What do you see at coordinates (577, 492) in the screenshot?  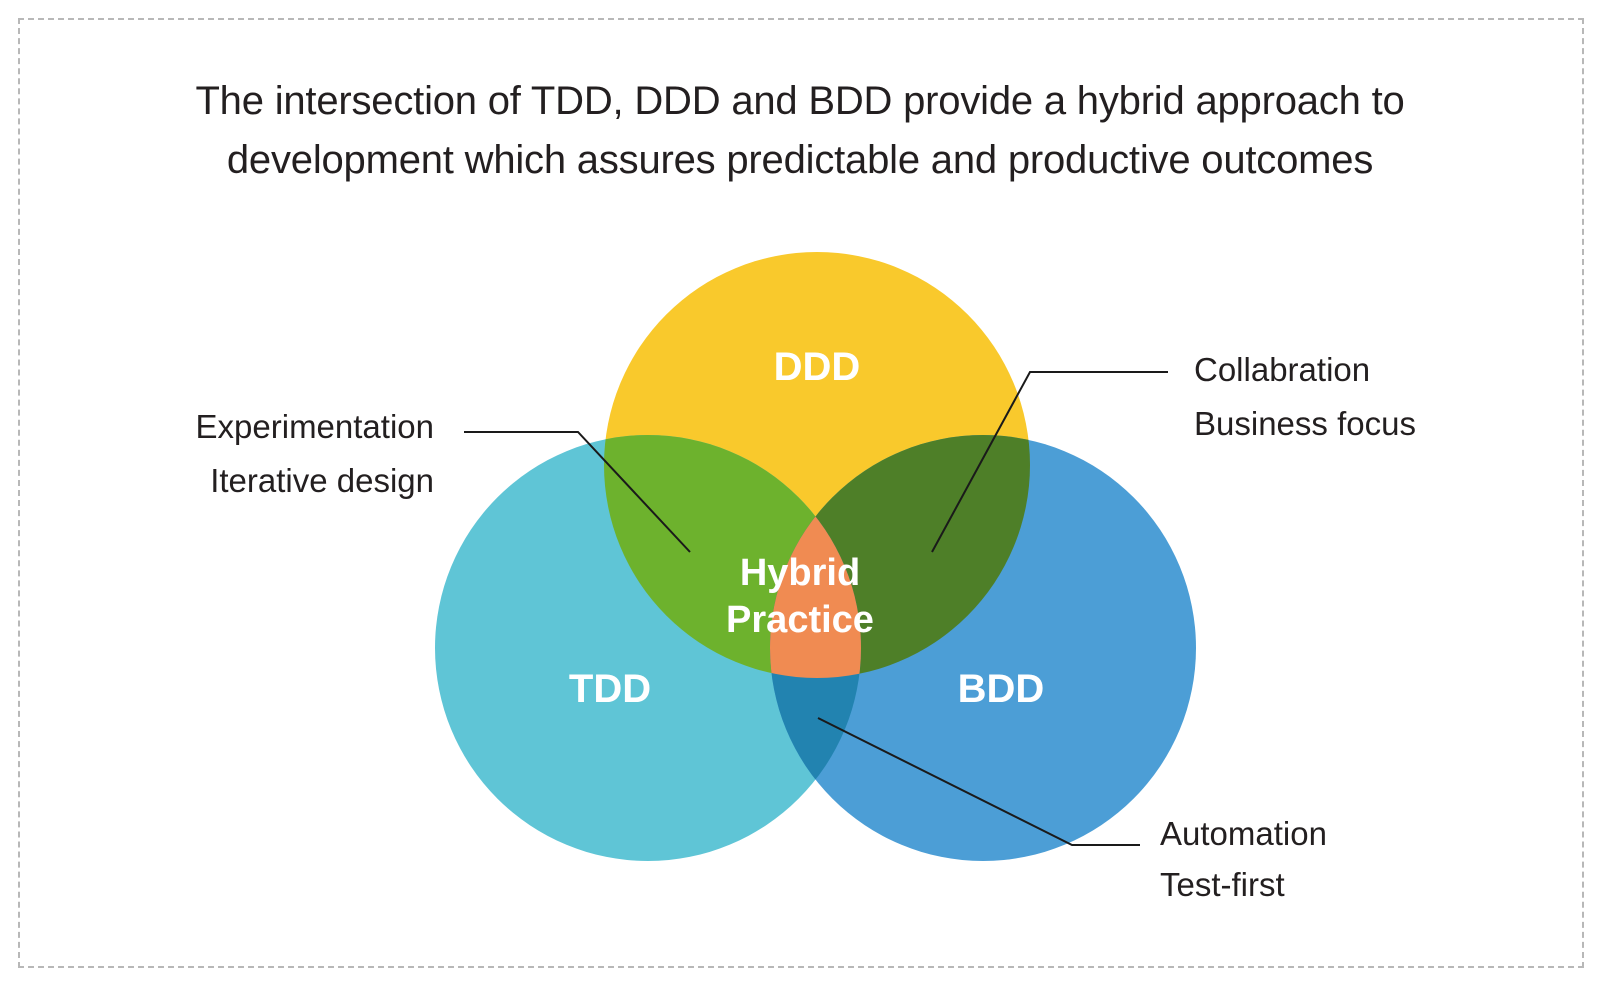 I see `leader-line-experimentation` at bounding box center [577, 492].